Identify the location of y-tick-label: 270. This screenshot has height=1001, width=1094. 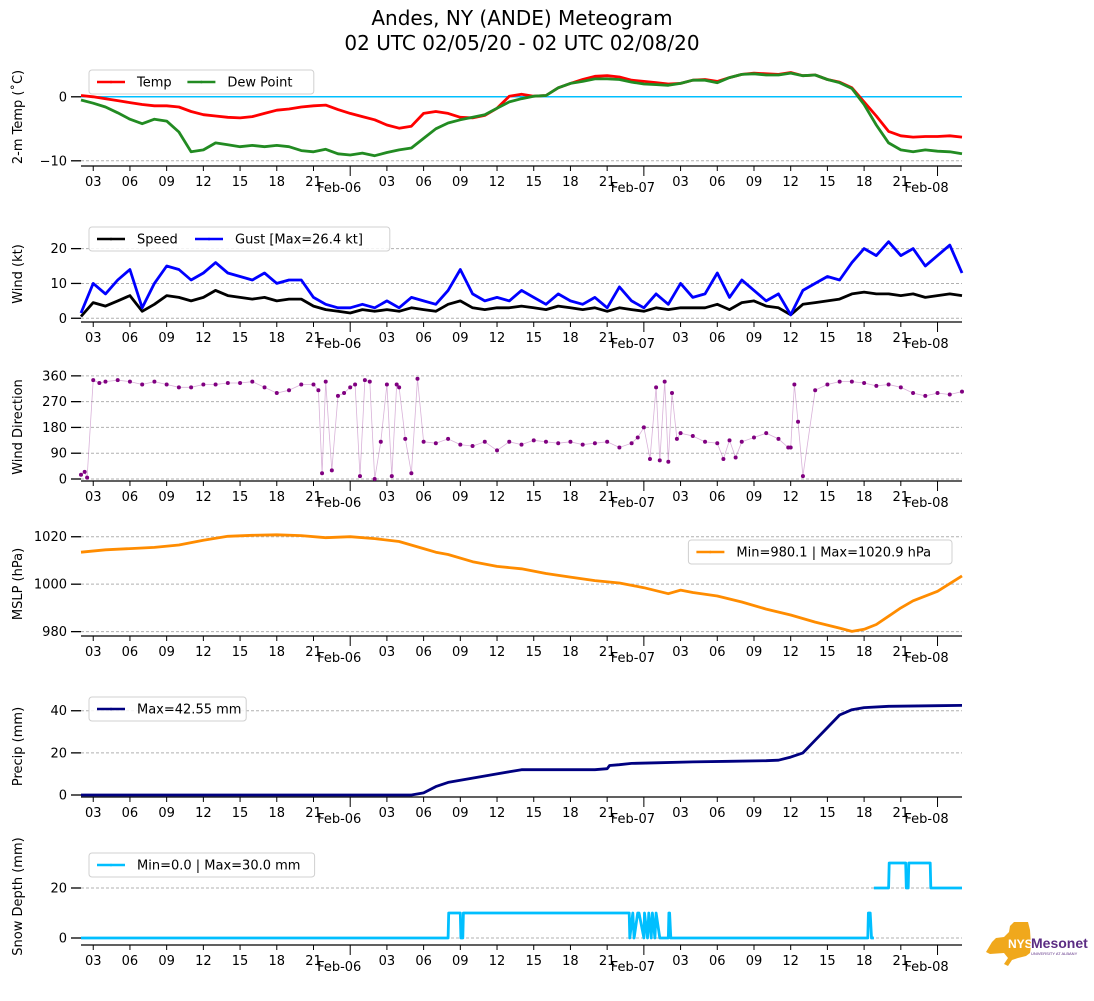
(54, 402).